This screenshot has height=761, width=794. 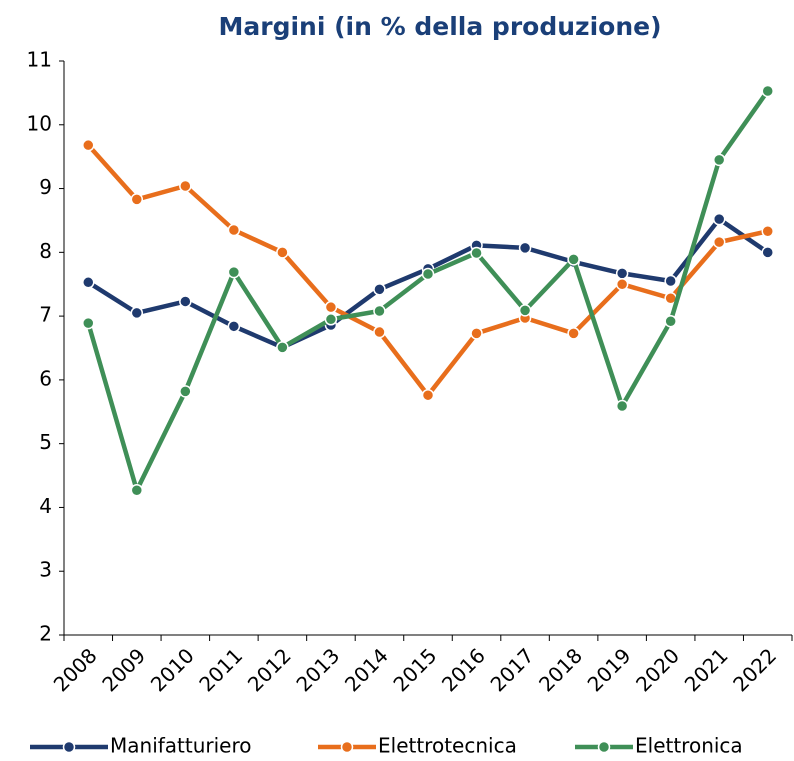 I want to click on y-tick-label: 8, so click(x=45, y=251).